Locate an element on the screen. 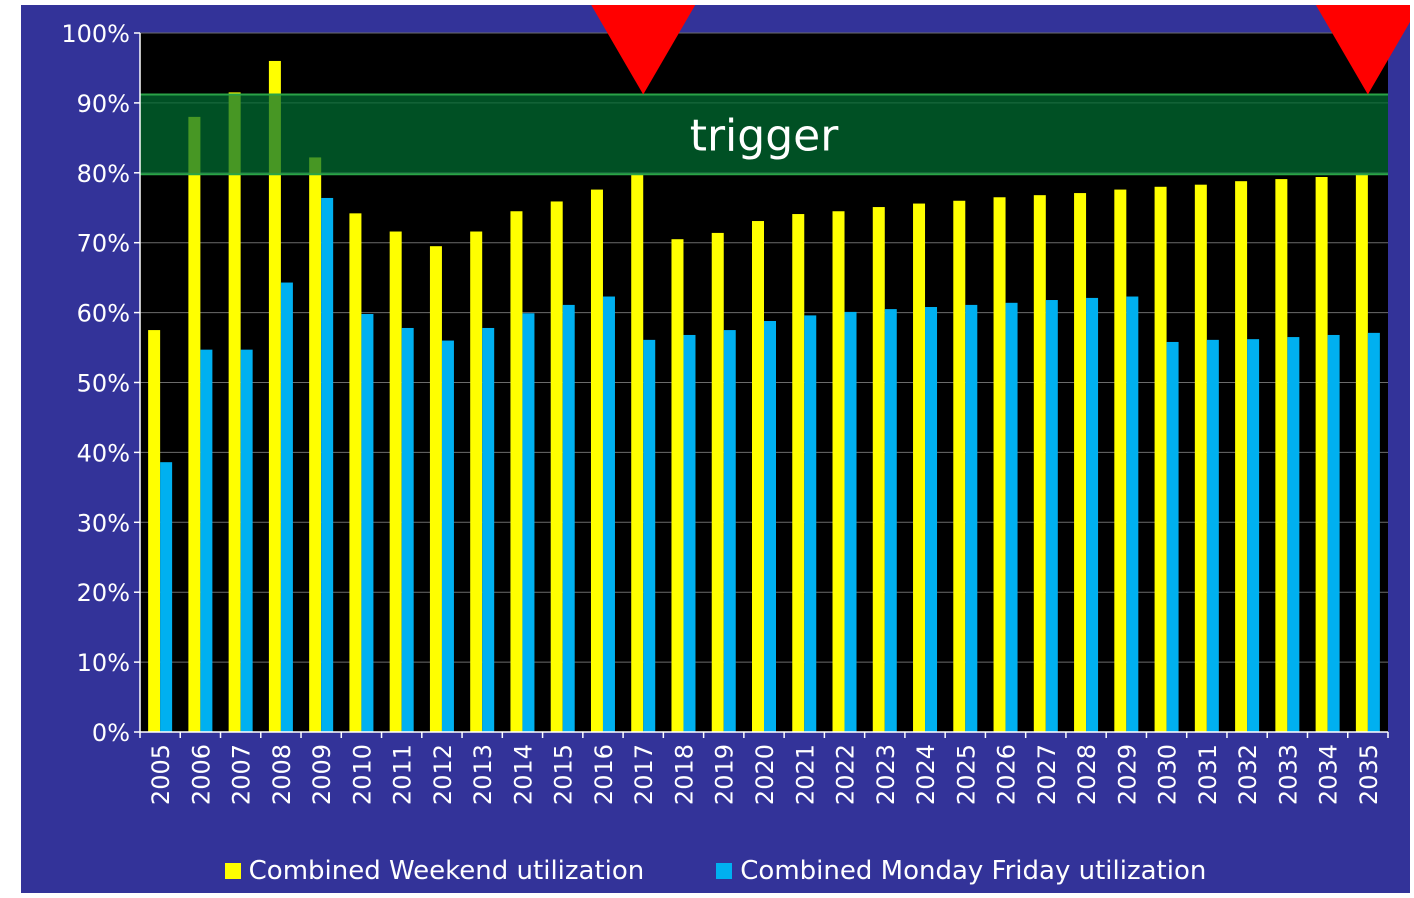 The image size is (1414, 898). bar-weekend-2013 is located at coordinates (476, 482).